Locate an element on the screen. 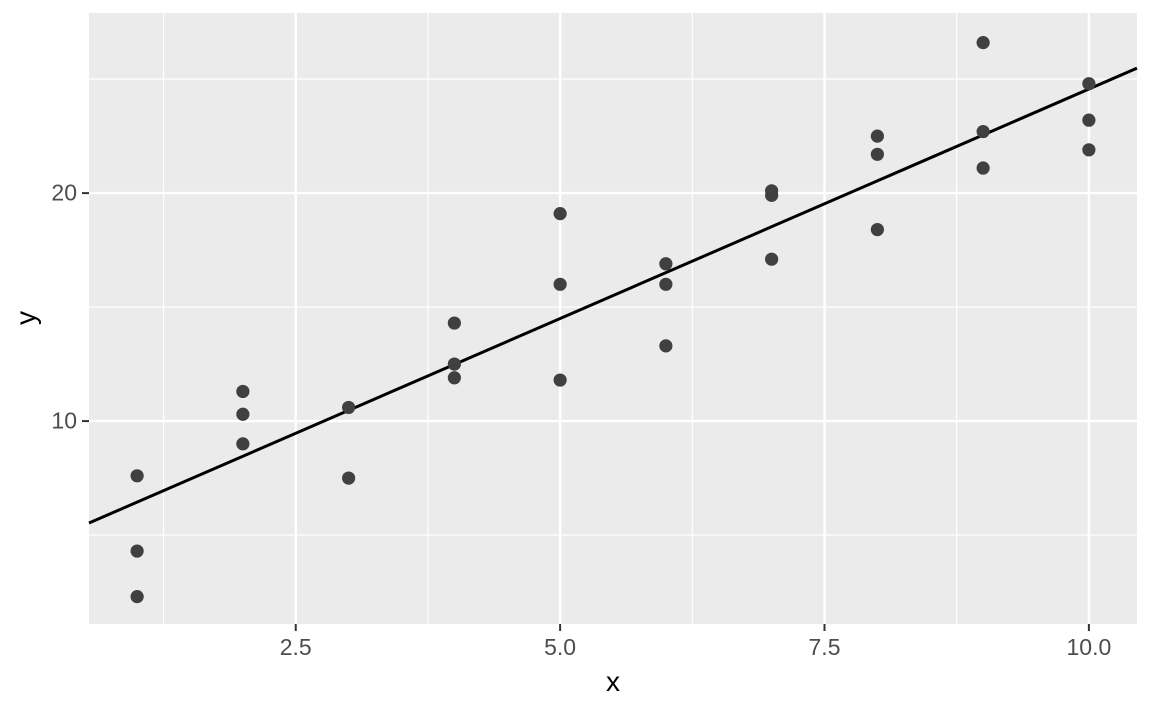 Image resolution: width=1152 pixels, height=711 pixels. x-tick-label: 2.5 is located at coordinates (295, 647).